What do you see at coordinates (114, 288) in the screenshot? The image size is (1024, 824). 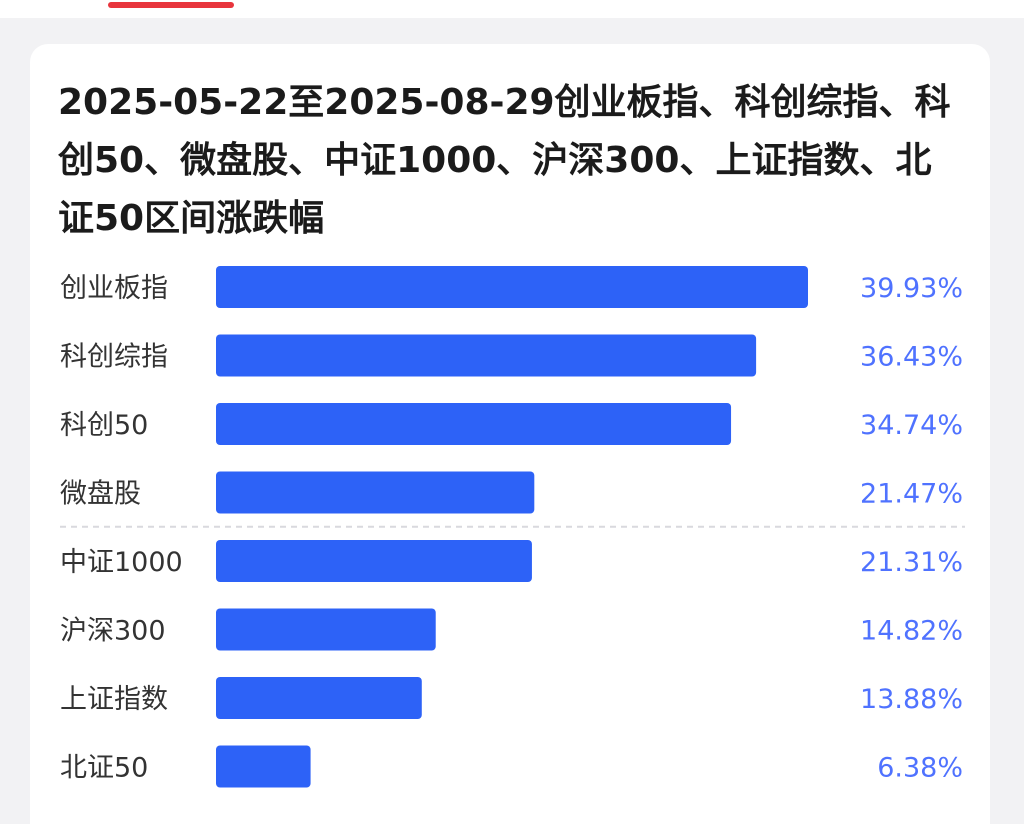 I see `category-label: 创业板指` at bounding box center [114, 288].